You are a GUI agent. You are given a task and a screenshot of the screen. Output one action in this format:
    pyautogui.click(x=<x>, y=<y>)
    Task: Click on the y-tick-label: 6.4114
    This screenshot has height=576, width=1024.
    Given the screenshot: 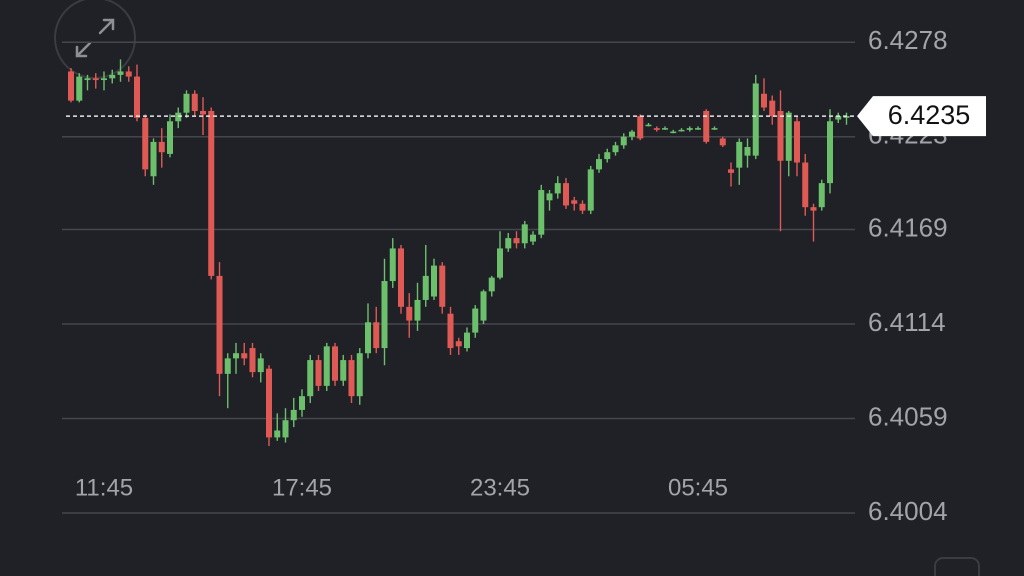 What is the action you would take?
    pyautogui.click(x=907, y=322)
    